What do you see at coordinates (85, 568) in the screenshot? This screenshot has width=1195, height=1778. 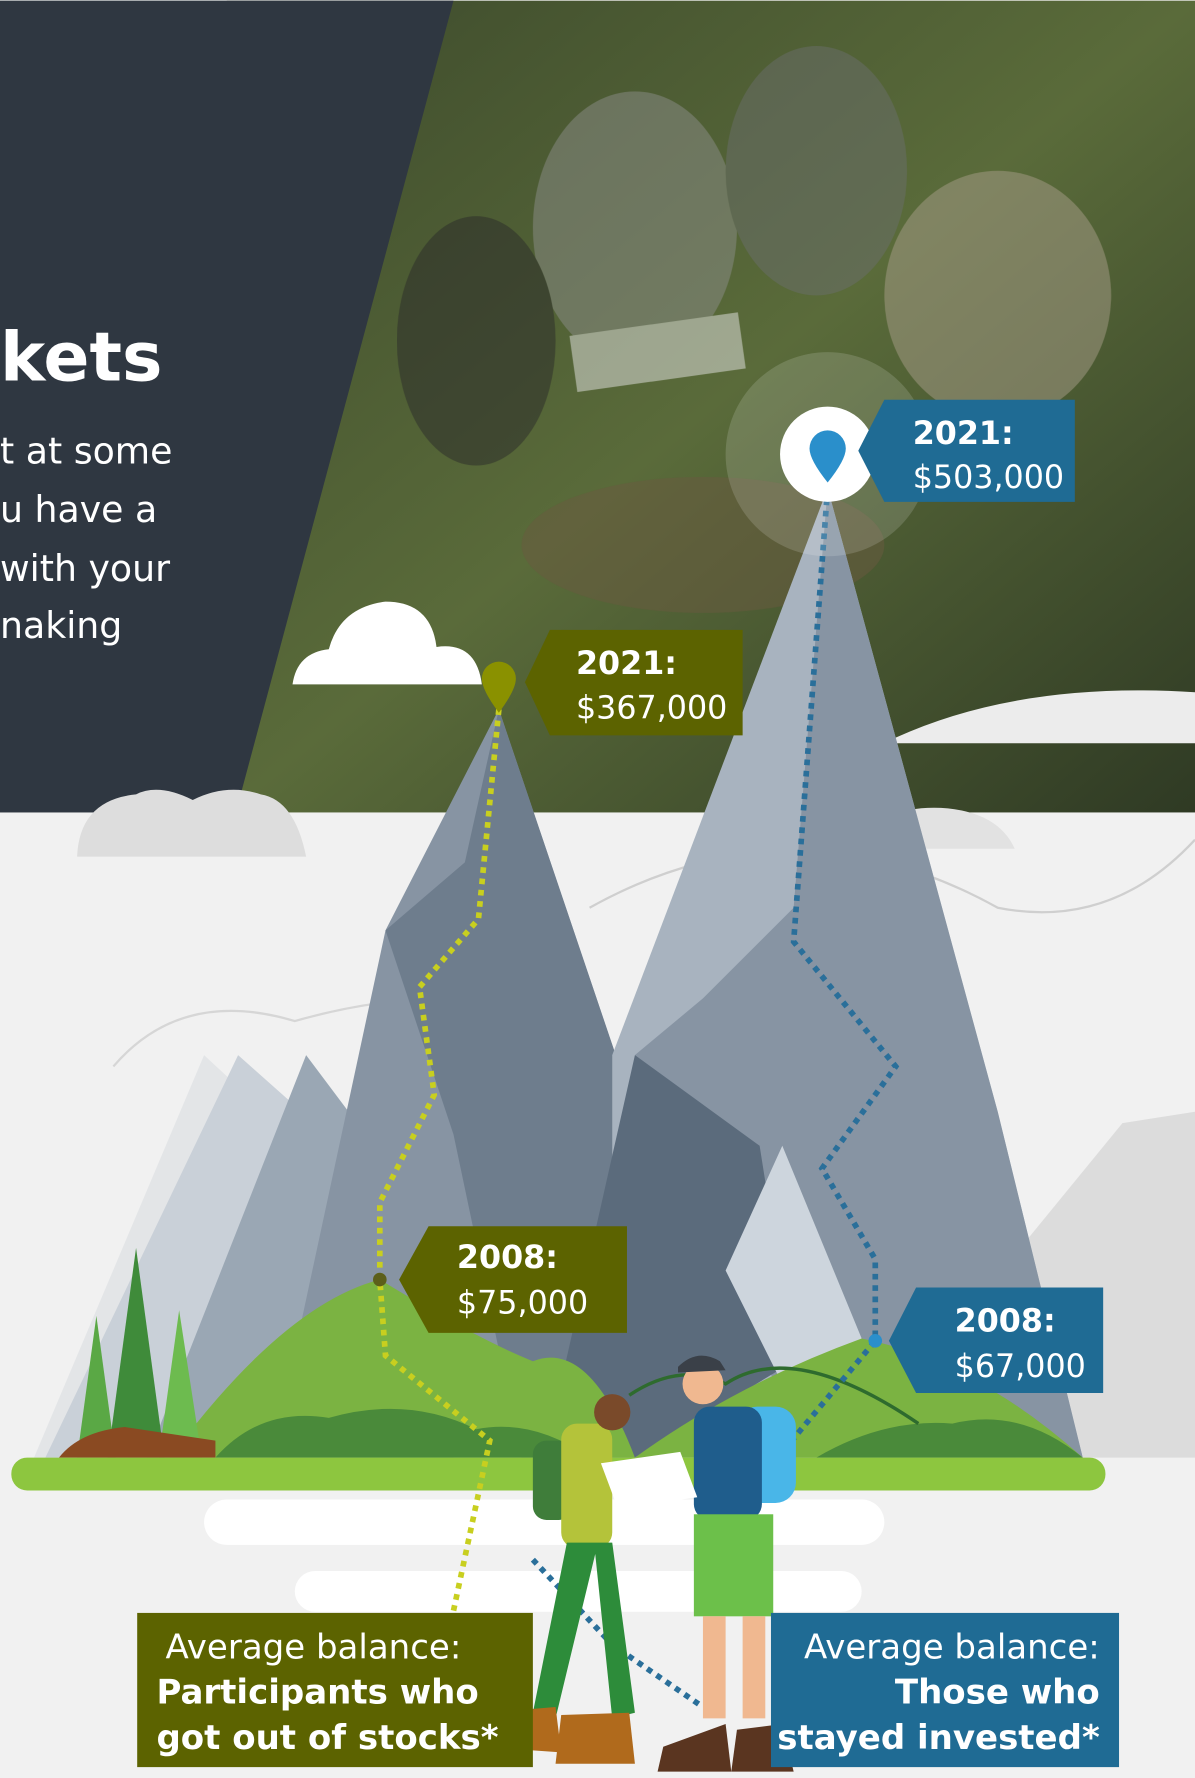 I see `body-line: with your` at bounding box center [85, 568].